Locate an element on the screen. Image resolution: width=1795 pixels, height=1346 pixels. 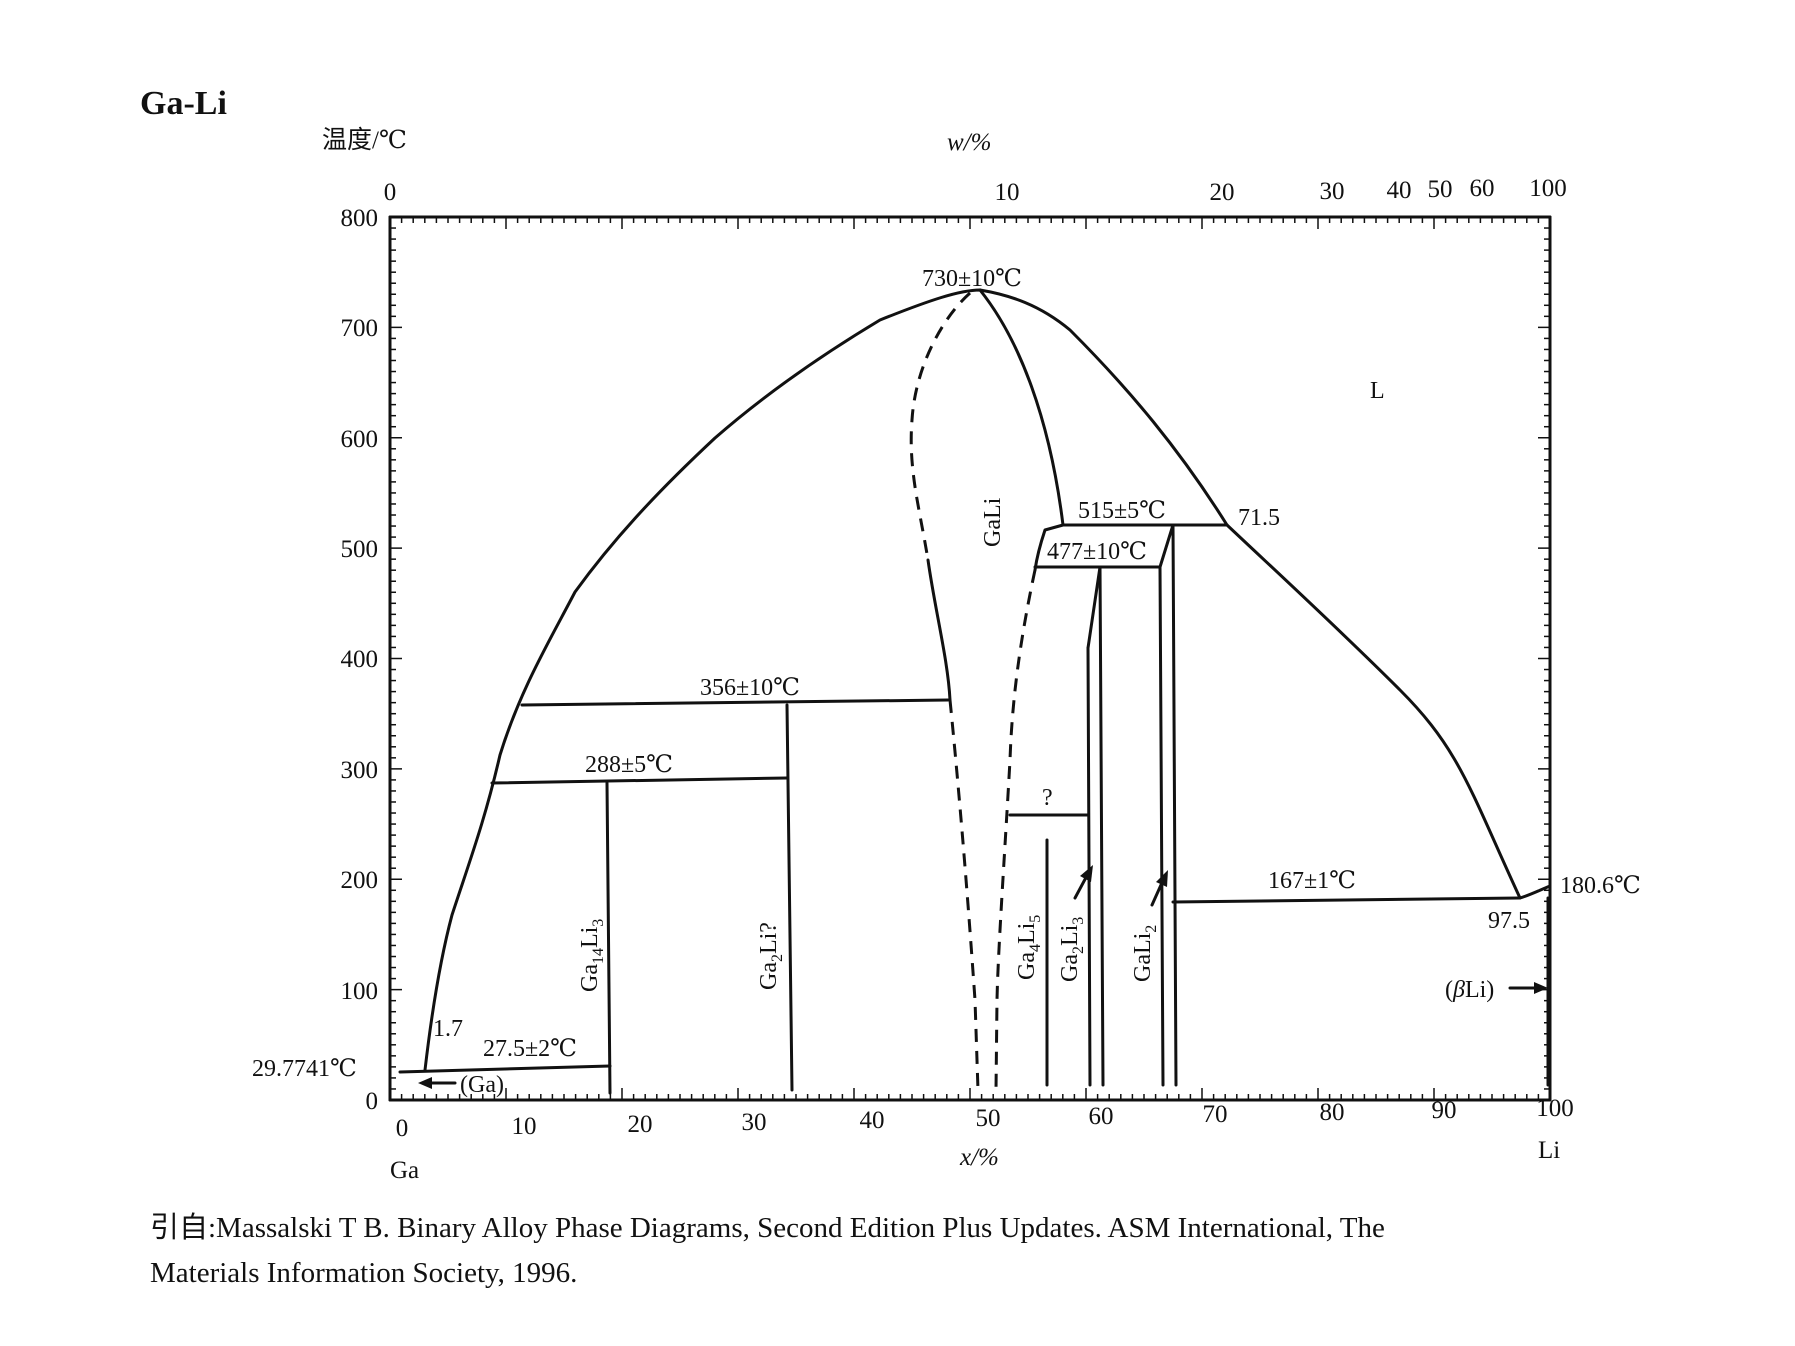
x-tick-label: 30 is located at coordinates (754, 1122).